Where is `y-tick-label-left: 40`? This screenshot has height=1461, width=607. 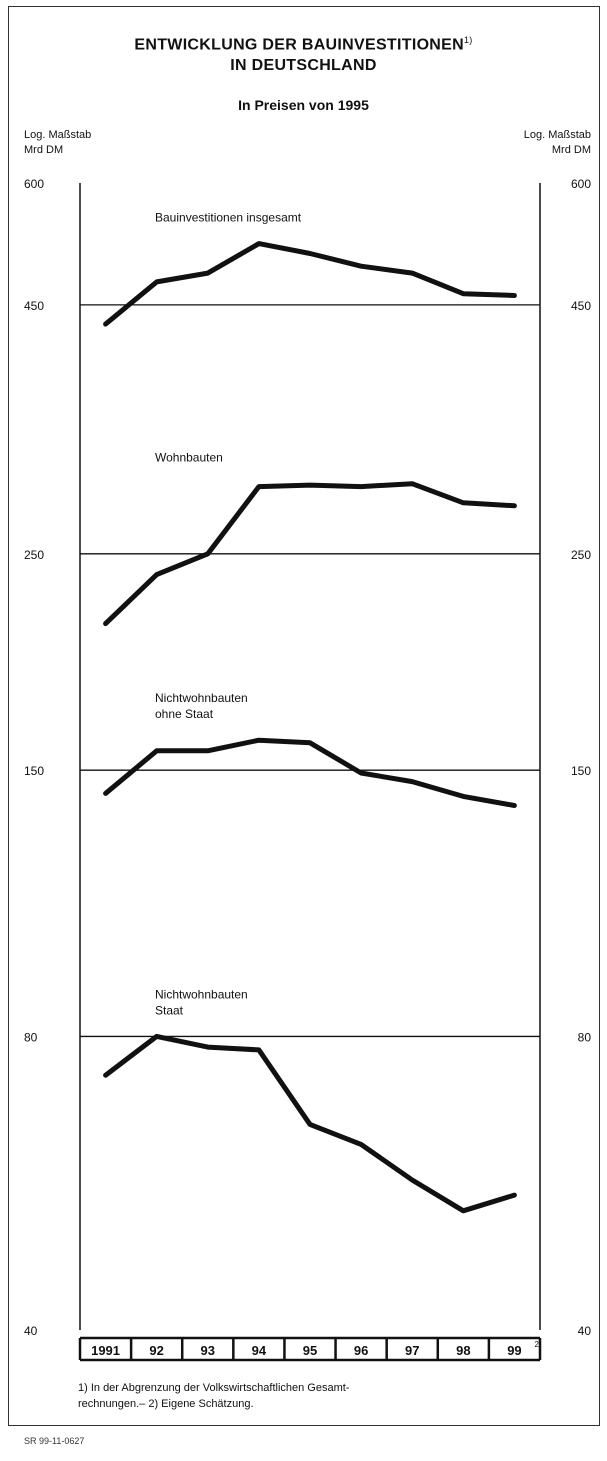
y-tick-label-left: 40 is located at coordinates (31, 1331).